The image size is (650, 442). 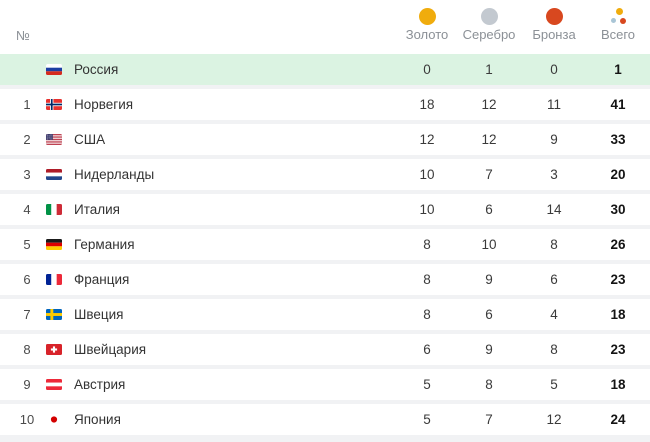 I want to click on total-medals-icon, so click(x=618, y=16).